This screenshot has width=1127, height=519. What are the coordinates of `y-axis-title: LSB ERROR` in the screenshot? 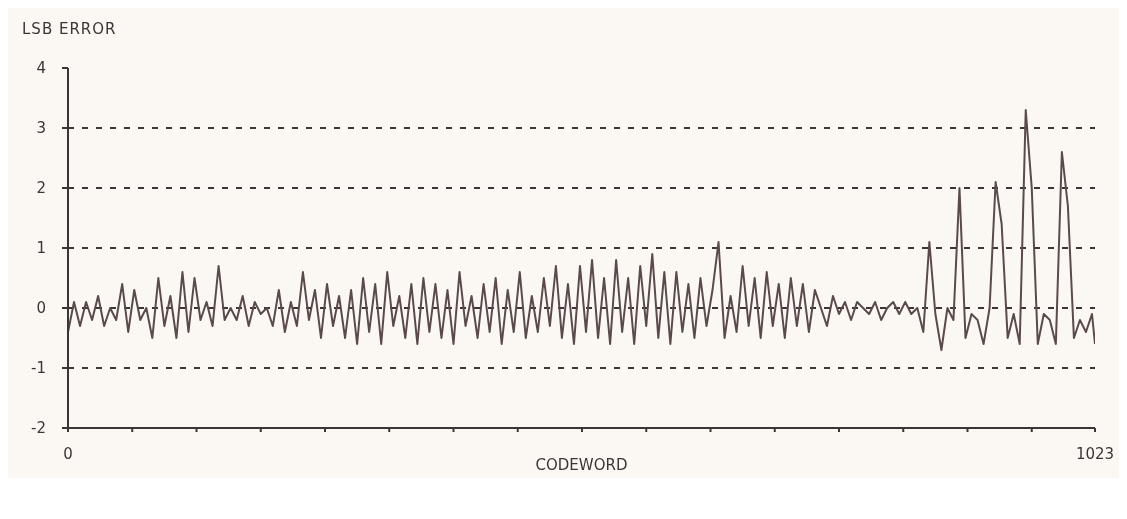 It's located at (69, 29).